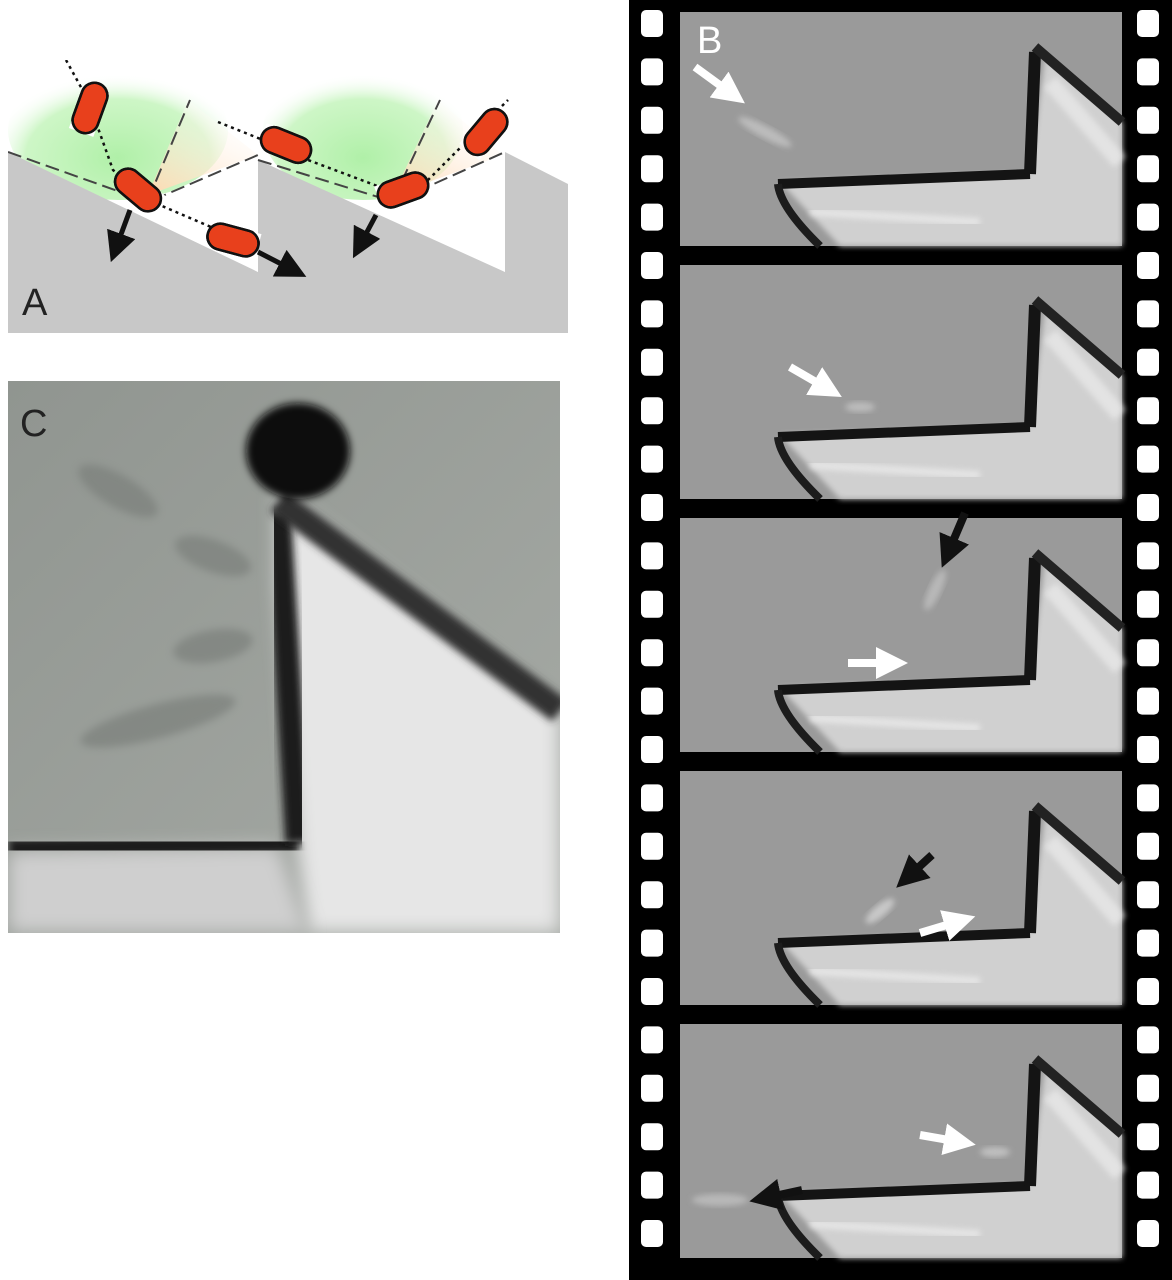 Image resolution: width=1172 pixels, height=1280 pixels. I want to click on panel-label-c: C, so click(34, 424).